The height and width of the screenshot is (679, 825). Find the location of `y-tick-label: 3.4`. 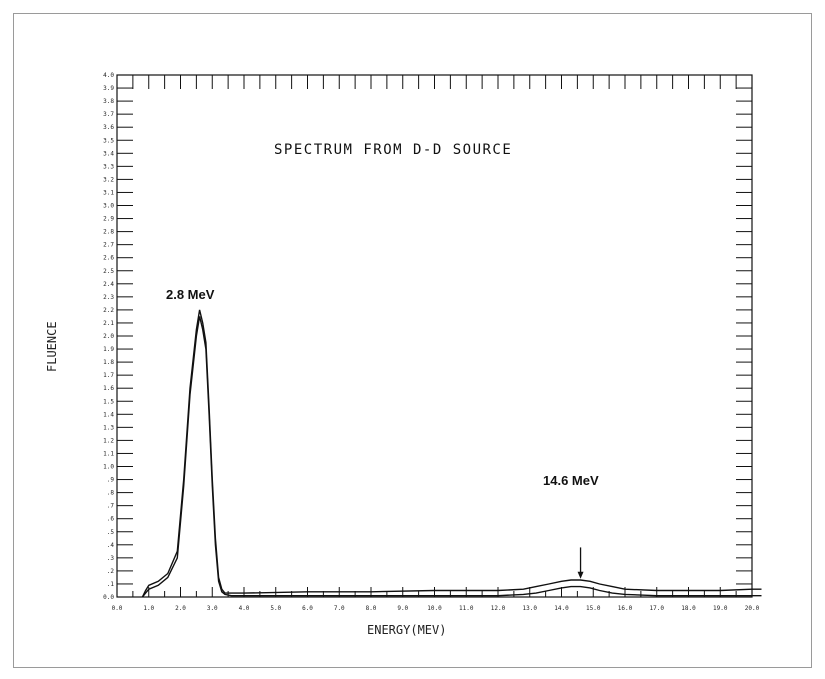

y-tick-label: 3.4 is located at coordinates (108, 153).